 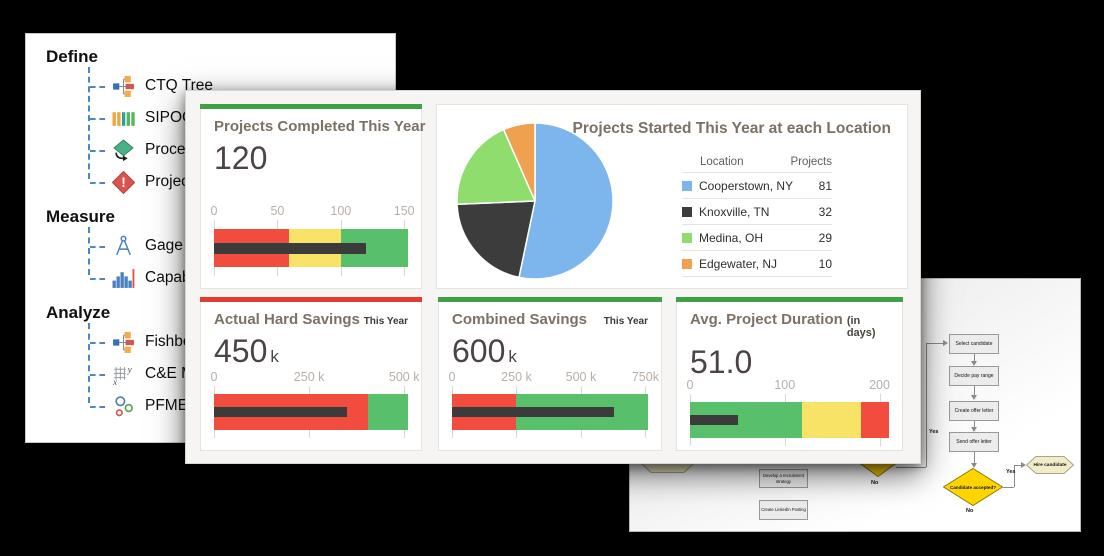 I want to click on kpi-value: 600 k, so click(x=484, y=351).